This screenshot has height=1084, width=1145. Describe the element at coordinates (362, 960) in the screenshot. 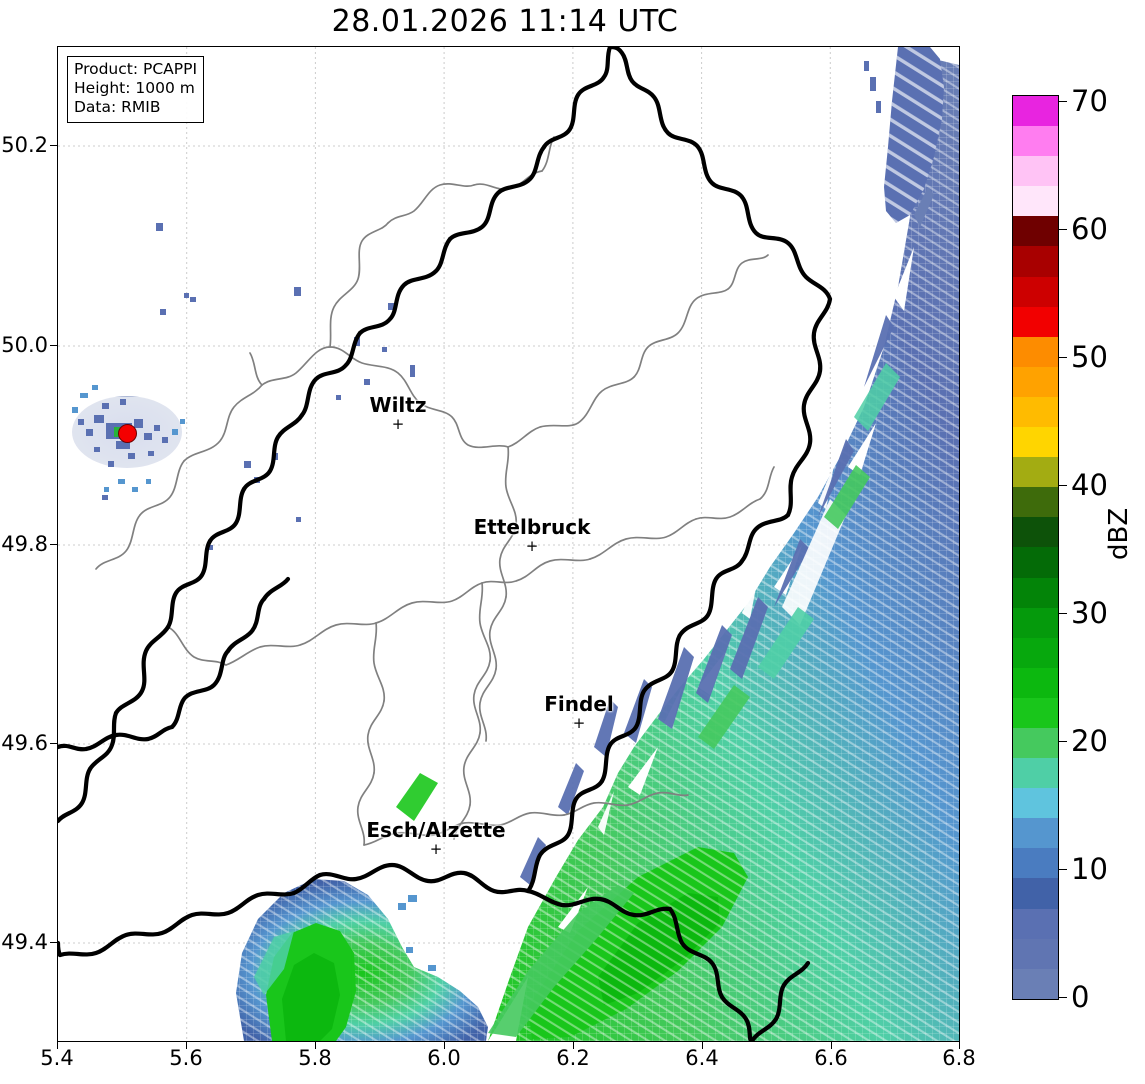

I see `precip-southwest-cell` at that location.